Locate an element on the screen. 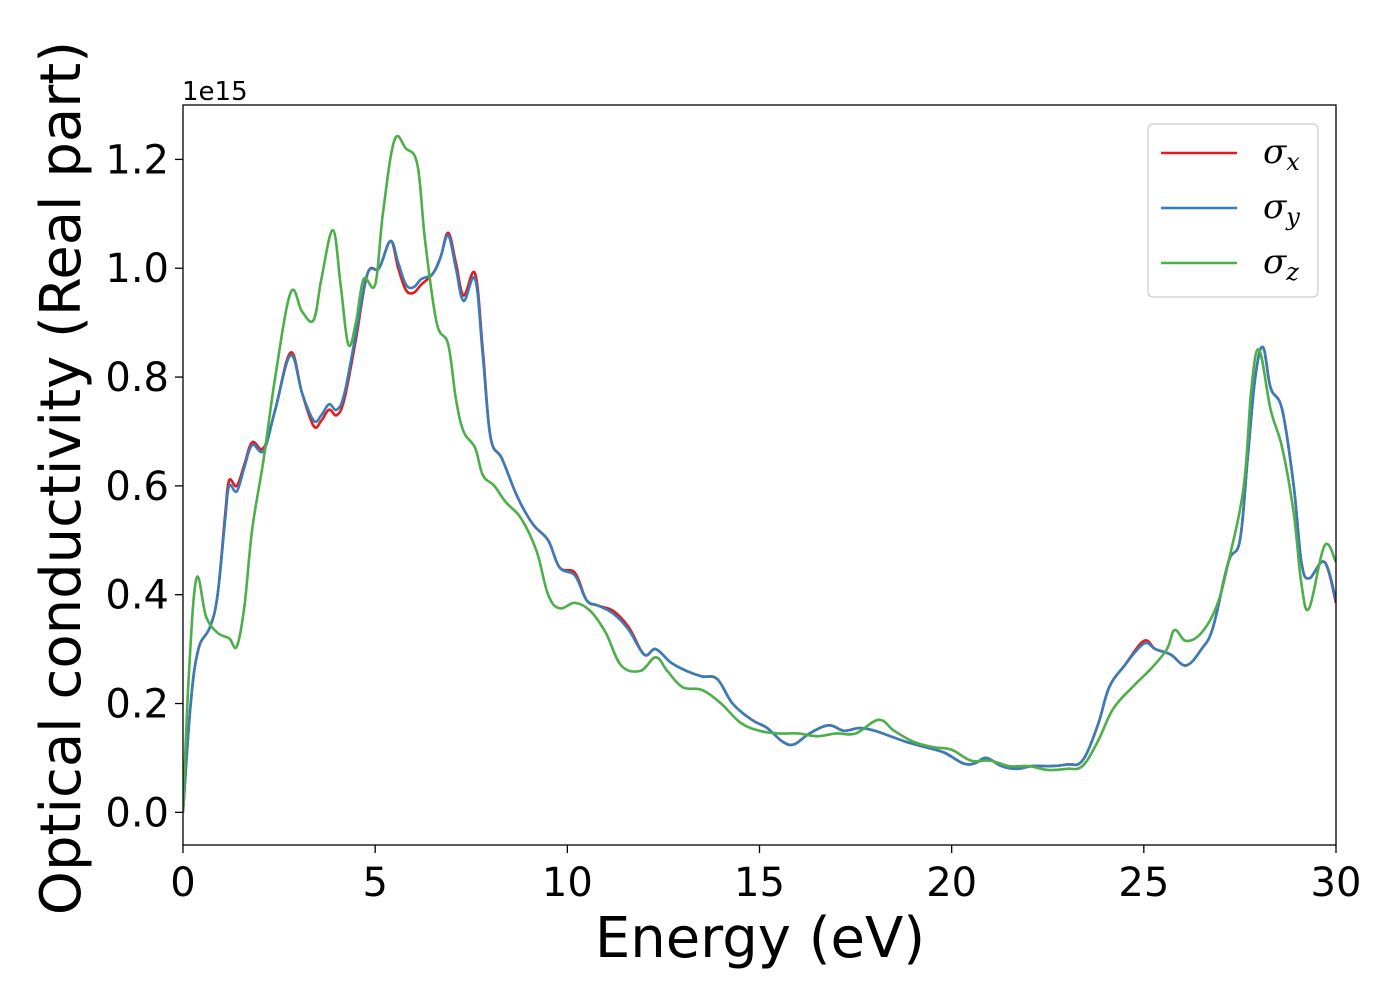 Image resolution: width=1400 pixels, height=1000 pixels. x-tick-label: 20 is located at coordinates (951, 883).